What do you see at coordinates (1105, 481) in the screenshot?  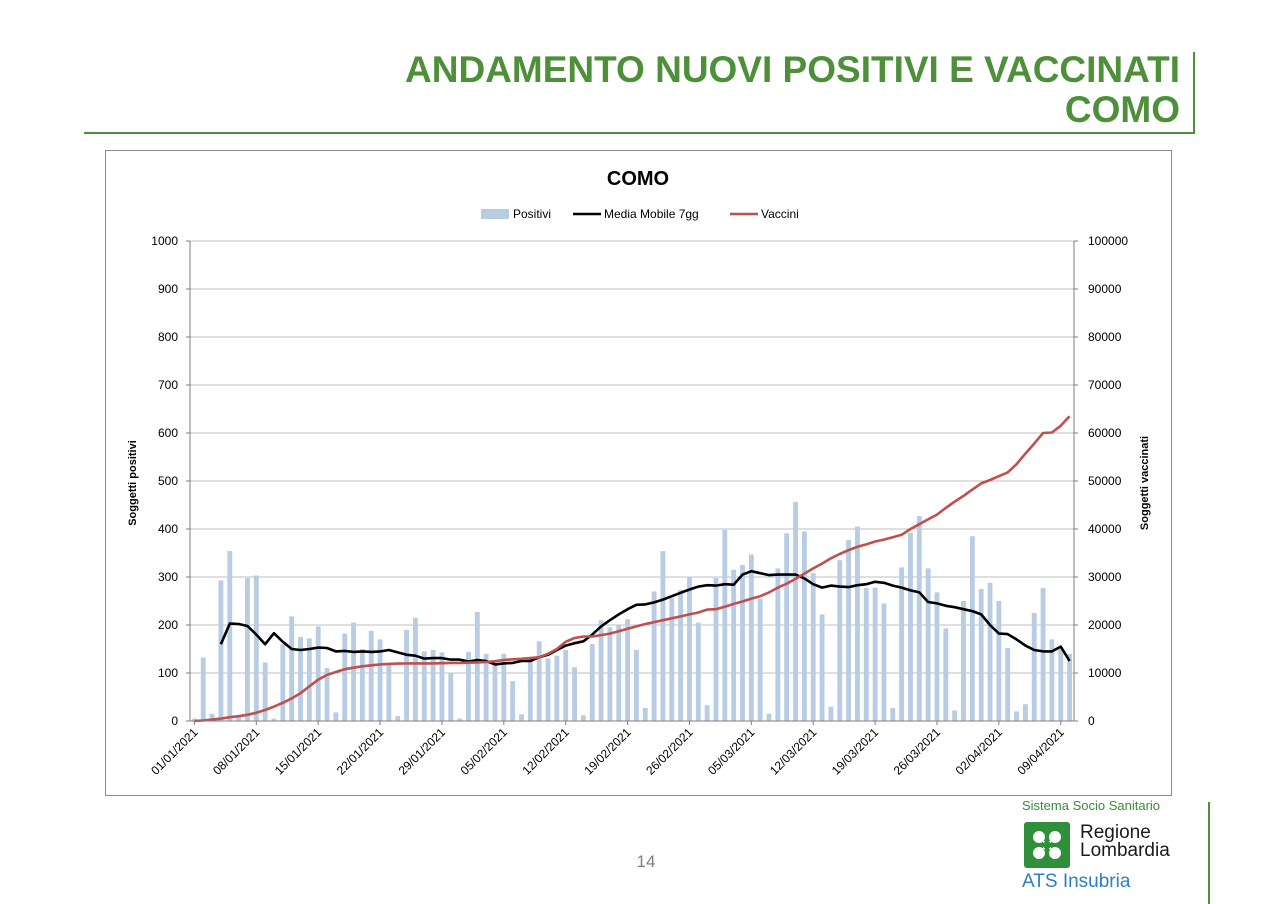 I see `y2-tick-label: 50000` at bounding box center [1105, 481].